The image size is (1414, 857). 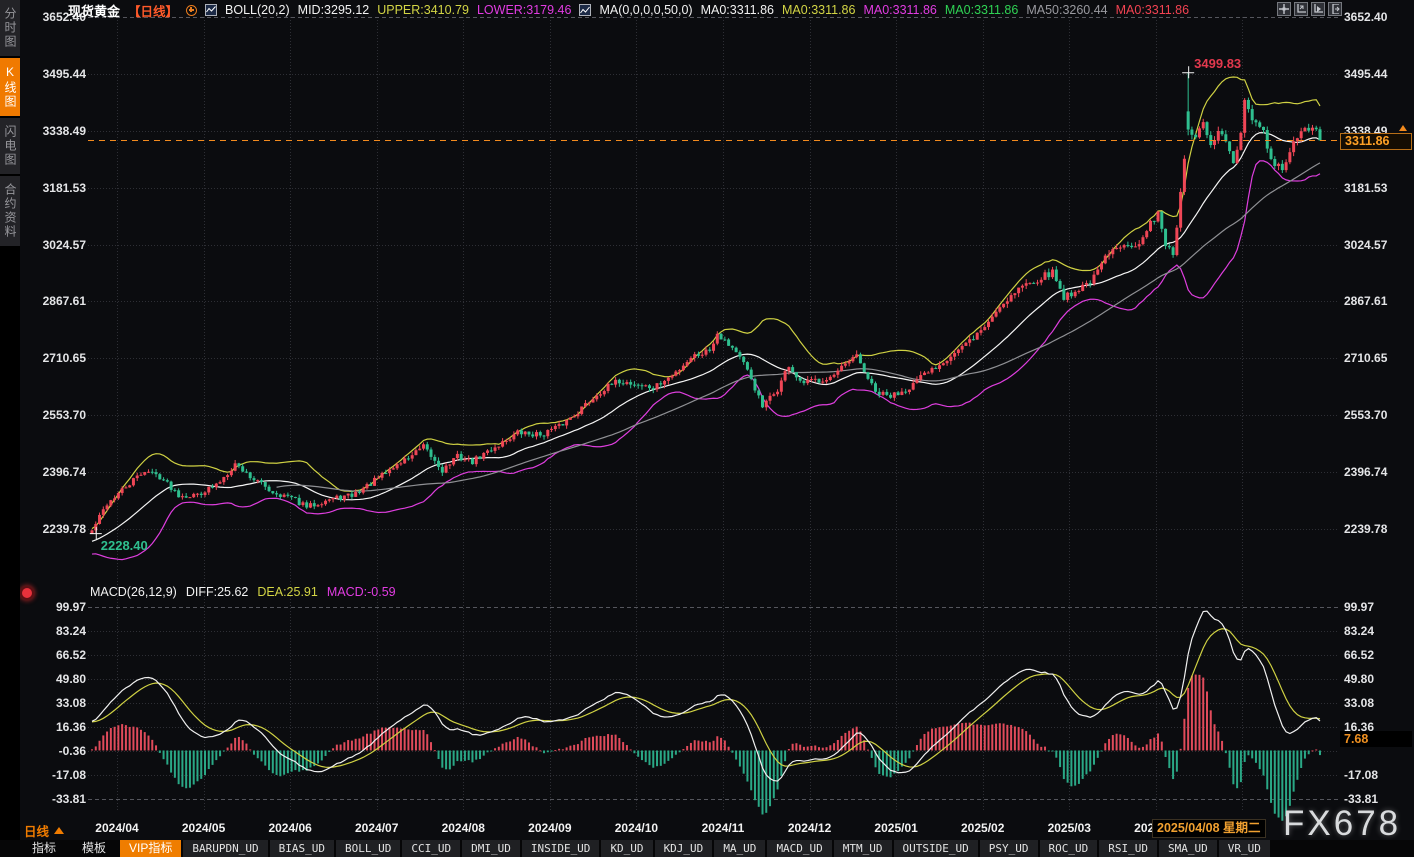 I want to click on macd-tick-left: -0.36, so click(x=72, y=751).